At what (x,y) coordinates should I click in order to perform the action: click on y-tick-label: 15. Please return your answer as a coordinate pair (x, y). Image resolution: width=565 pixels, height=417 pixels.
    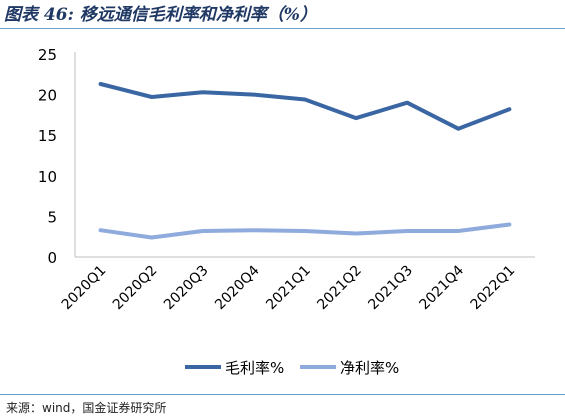
    Looking at the image, I should click on (47, 136).